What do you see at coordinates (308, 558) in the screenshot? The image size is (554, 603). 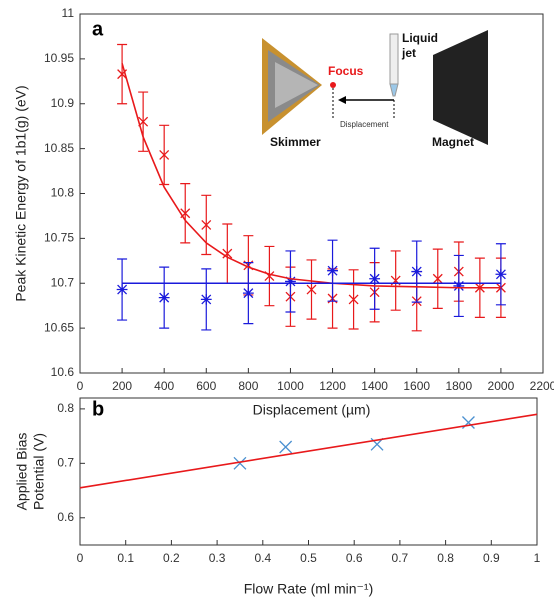 I see `x-tick-label: 0.5` at bounding box center [308, 558].